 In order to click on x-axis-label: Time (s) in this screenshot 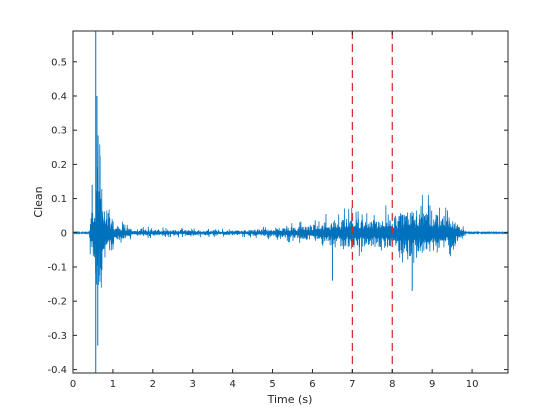, I will do `click(290, 399)`.